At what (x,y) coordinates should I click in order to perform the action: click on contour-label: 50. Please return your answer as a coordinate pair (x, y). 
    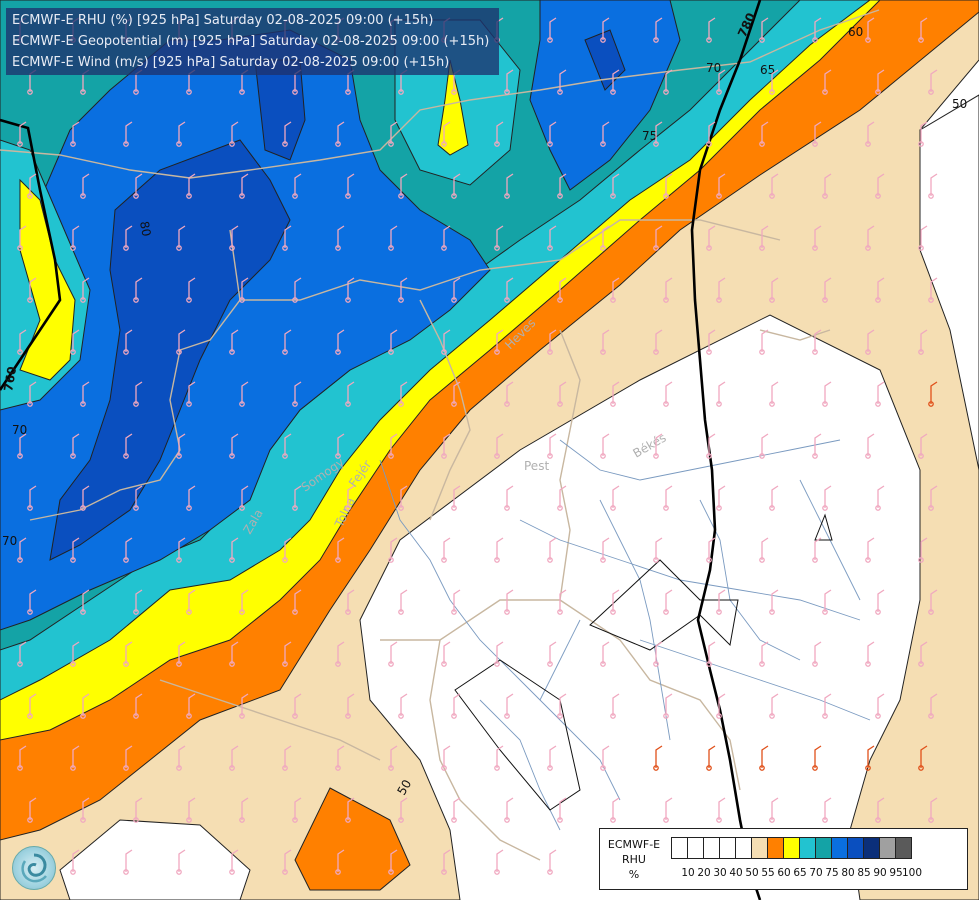
    Looking at the image, I should click on (959, 104).